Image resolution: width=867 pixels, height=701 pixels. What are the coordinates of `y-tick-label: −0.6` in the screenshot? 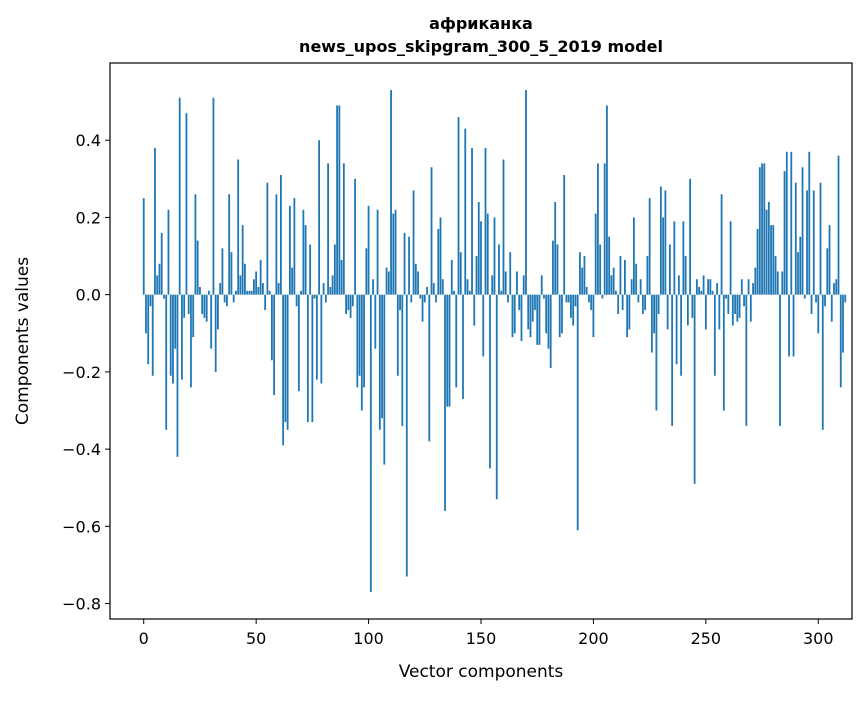 It's located at (81, 526).